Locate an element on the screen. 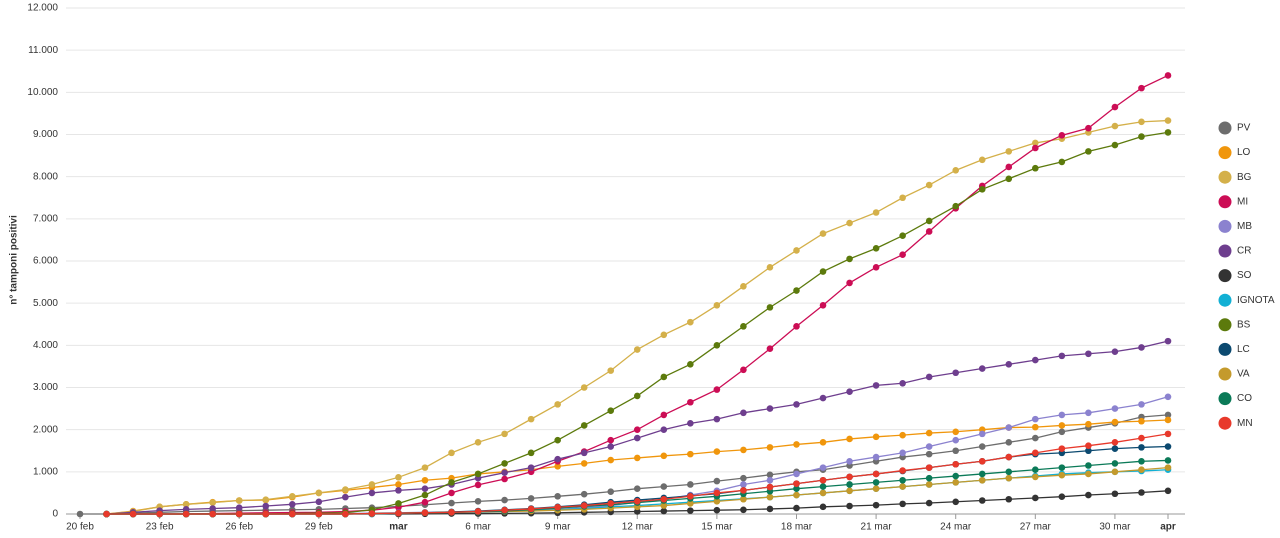 The image size is (1280, 538). legend-label: MB is located at coordinates (1244, 226).